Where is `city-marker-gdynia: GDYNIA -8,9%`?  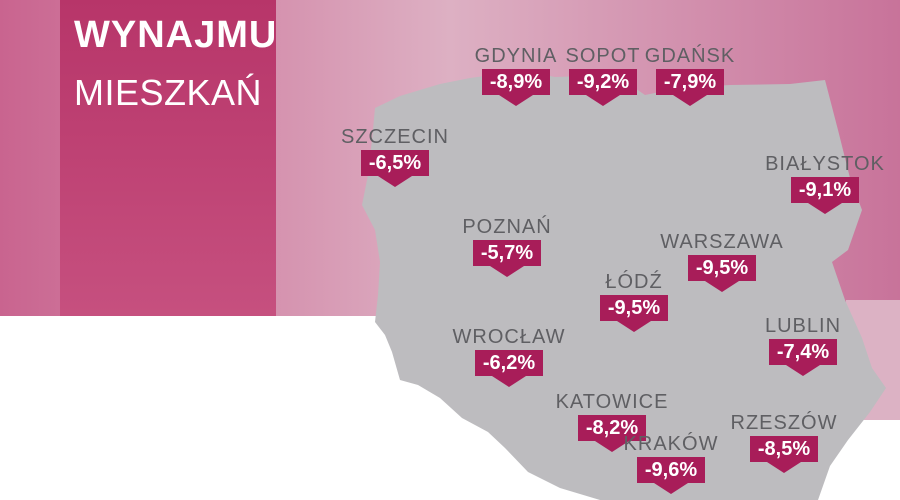
city-marker-gdynia: GDYNIA -8,9% is located at coordinates (516, 75).